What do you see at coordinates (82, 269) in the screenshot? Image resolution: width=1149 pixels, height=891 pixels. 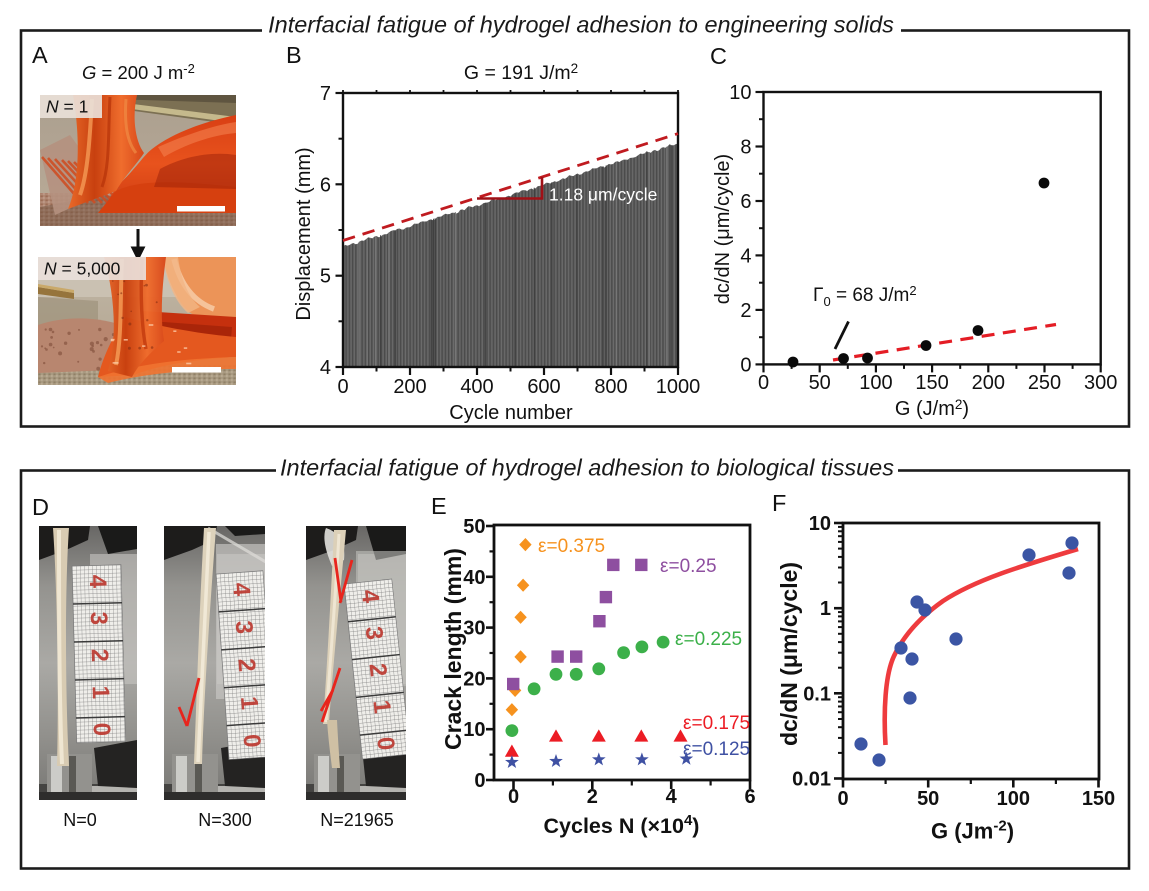 I see `svg-text: N = 5,000` at bounding box center [82, 269].